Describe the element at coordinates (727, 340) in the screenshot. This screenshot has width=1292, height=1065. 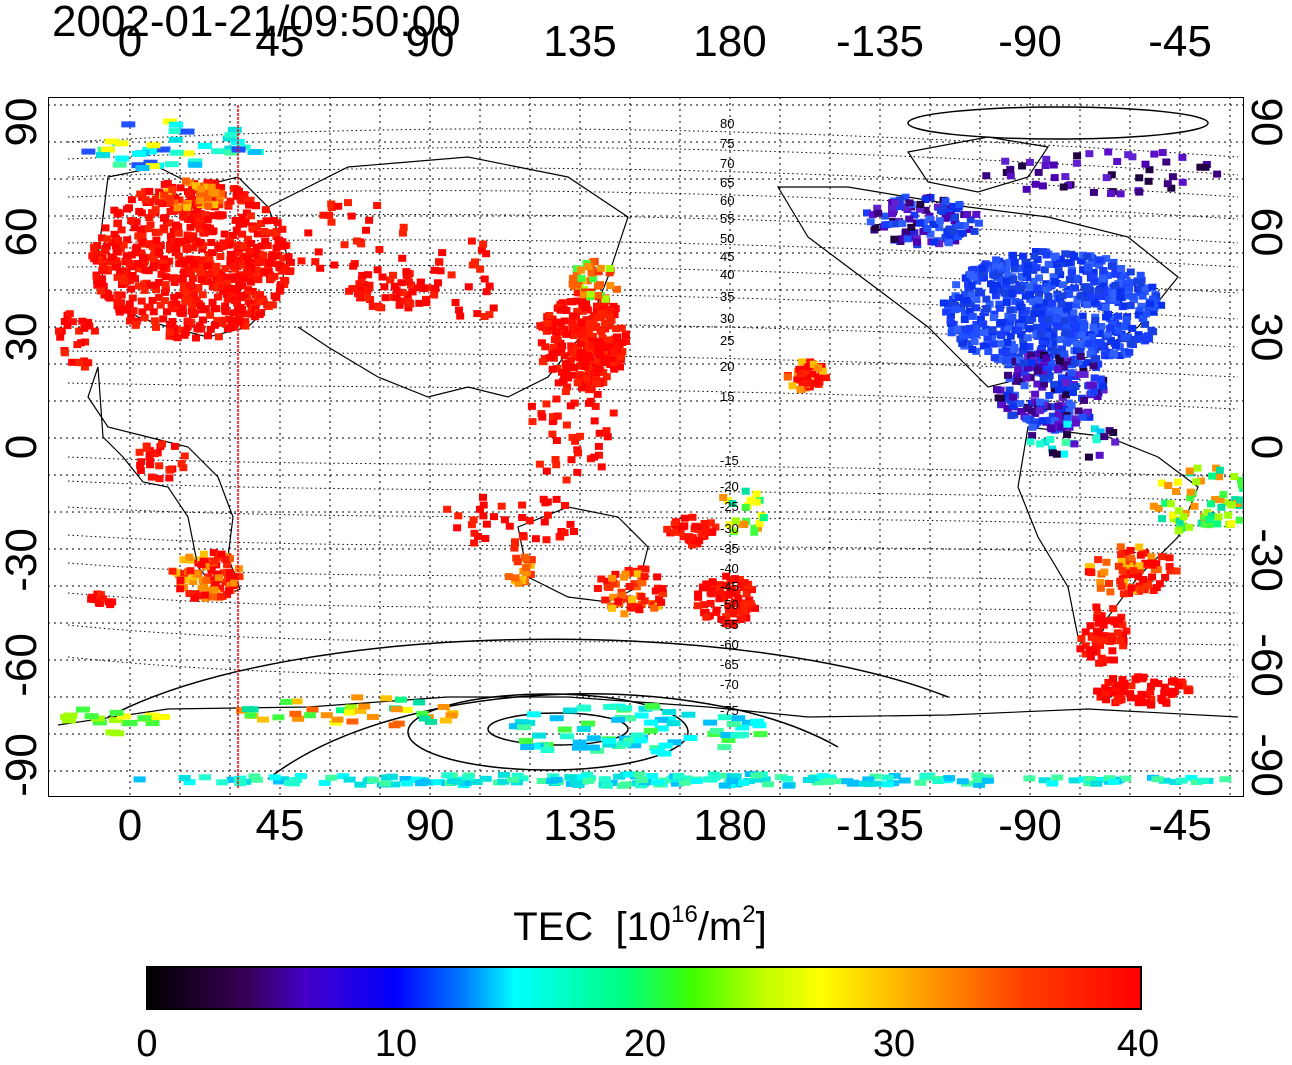
I see `mlat-label: 25` at that location.